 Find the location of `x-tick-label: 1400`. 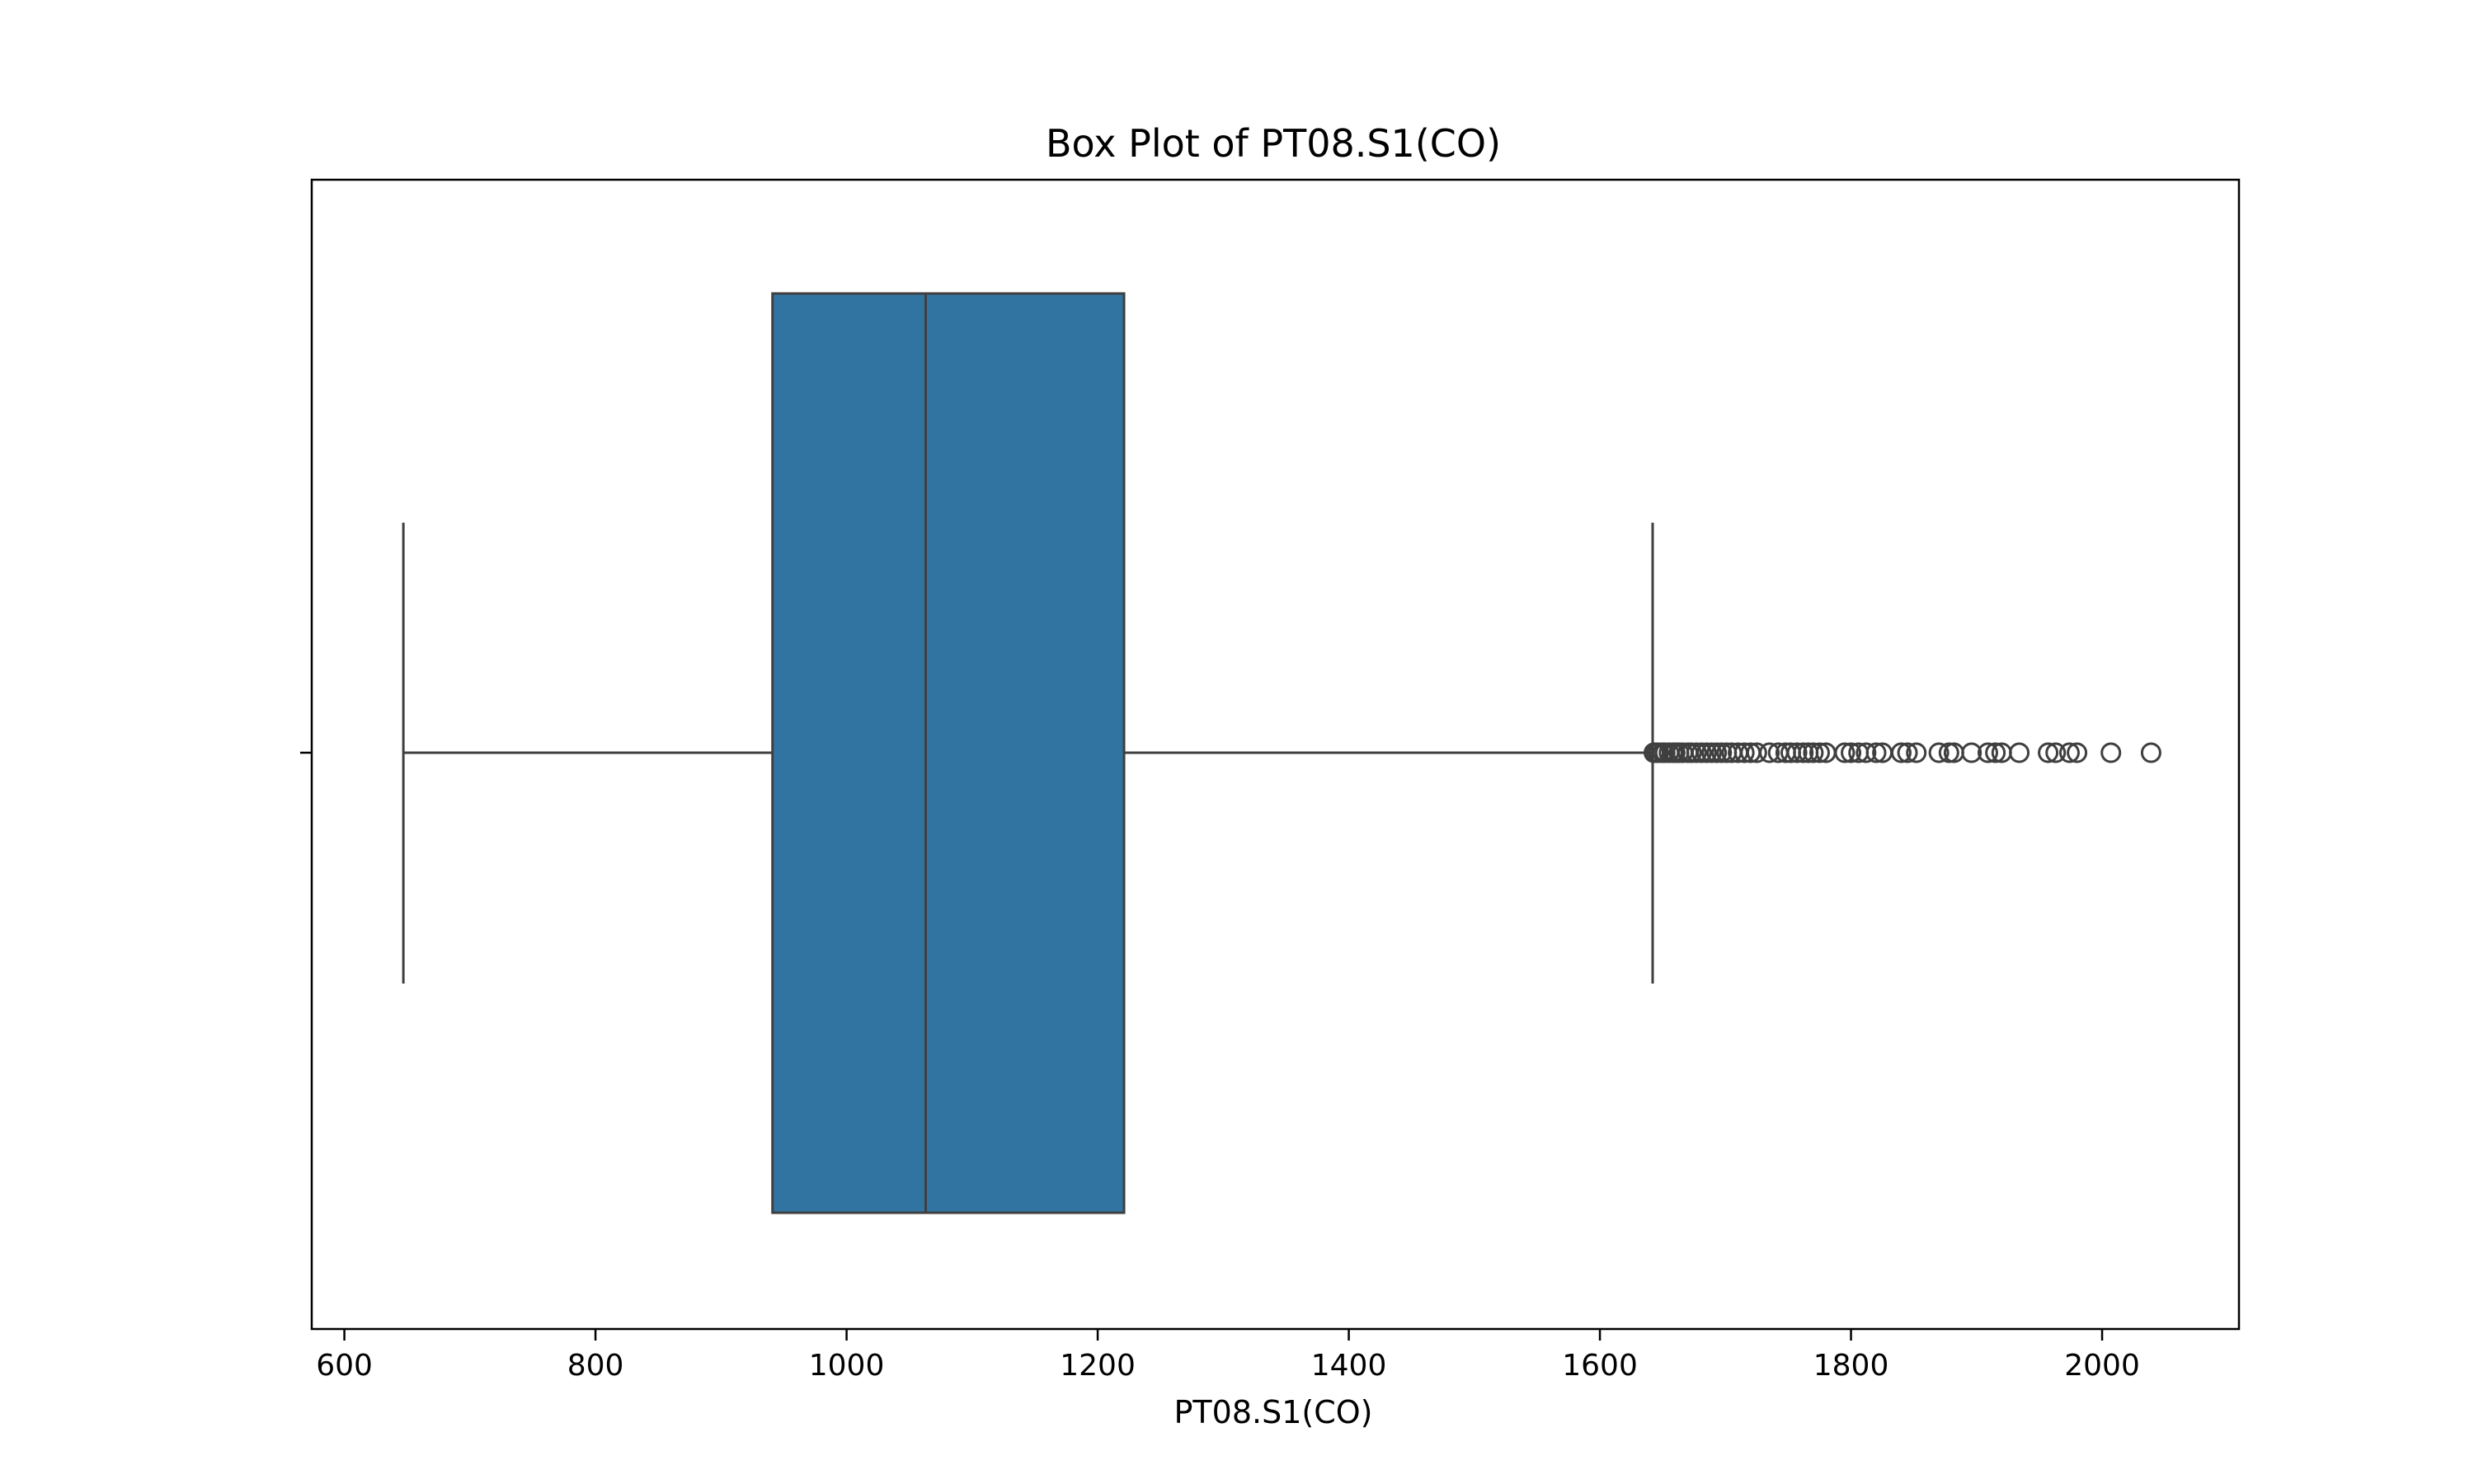

x-tick-label: 1400 is located at coordinates (1349, 1366).